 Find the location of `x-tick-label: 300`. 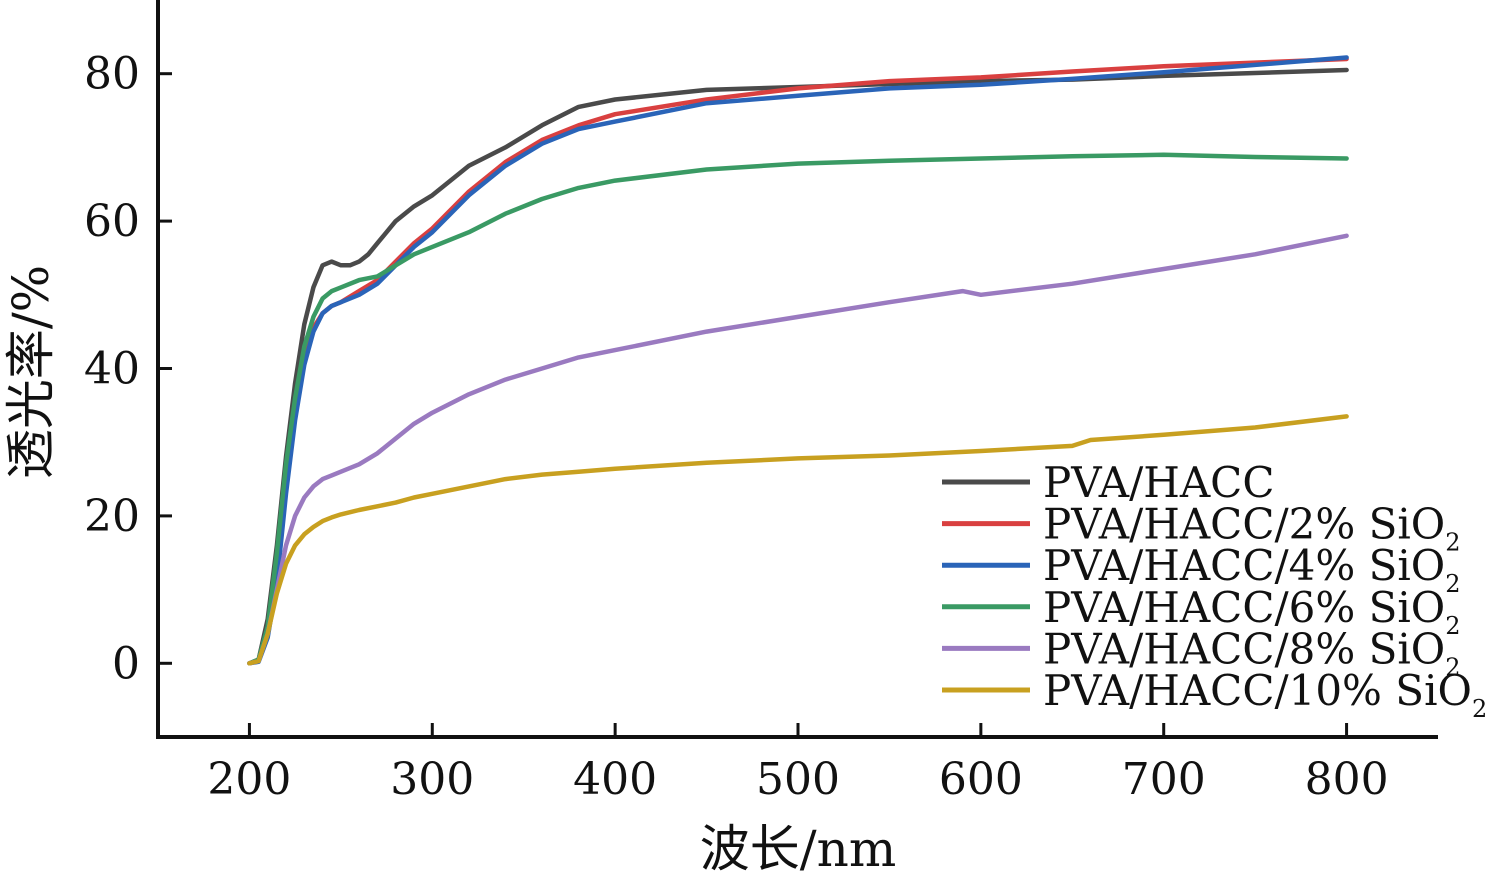

x-tick-label: 300 is located at coordinates (432, 779).